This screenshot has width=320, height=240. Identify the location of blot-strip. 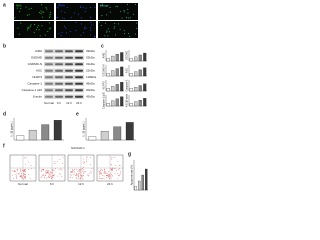
(64, 83).